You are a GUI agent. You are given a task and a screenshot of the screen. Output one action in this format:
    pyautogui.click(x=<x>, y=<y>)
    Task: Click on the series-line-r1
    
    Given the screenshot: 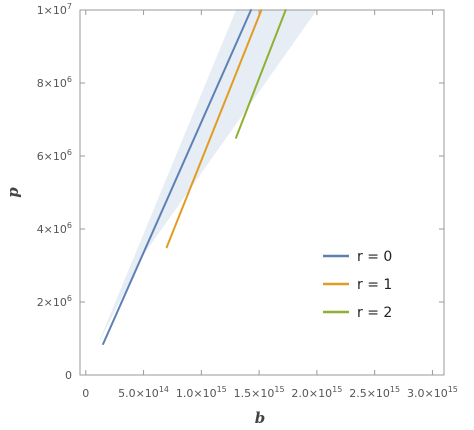 What is the action you would take?
    pyautogui.click(x=214, y=129)
    